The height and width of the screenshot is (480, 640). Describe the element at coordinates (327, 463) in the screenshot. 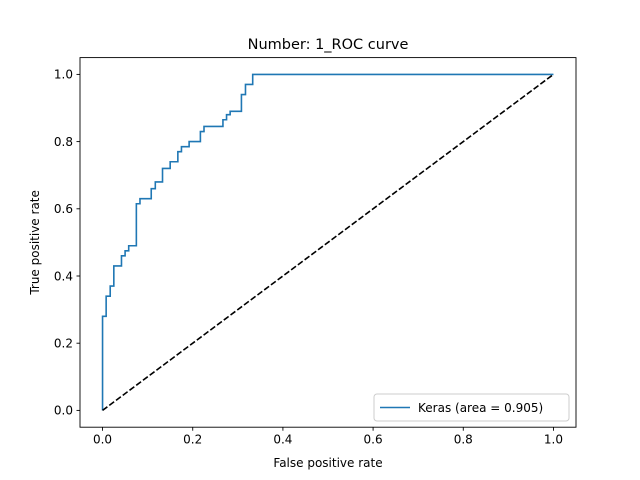

I see `x-axis-label: False positive rate` at that location.